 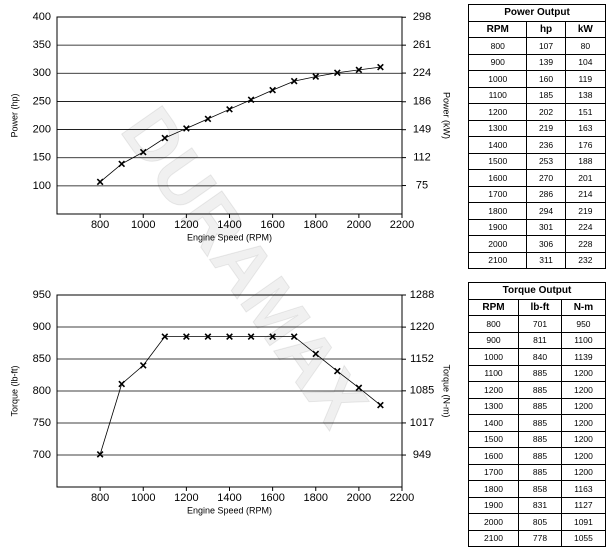 I want to click on y-tick-label: 250, so click(x=42, y=101).